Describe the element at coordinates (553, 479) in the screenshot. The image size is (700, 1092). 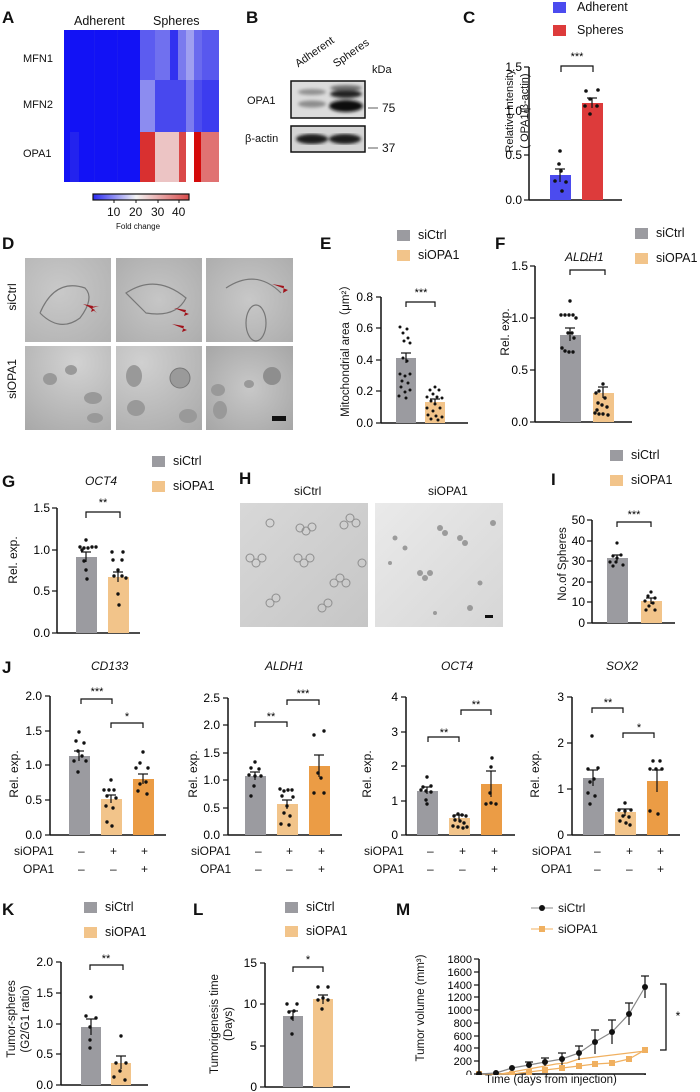
I see `panel-label-i: I` at that location.